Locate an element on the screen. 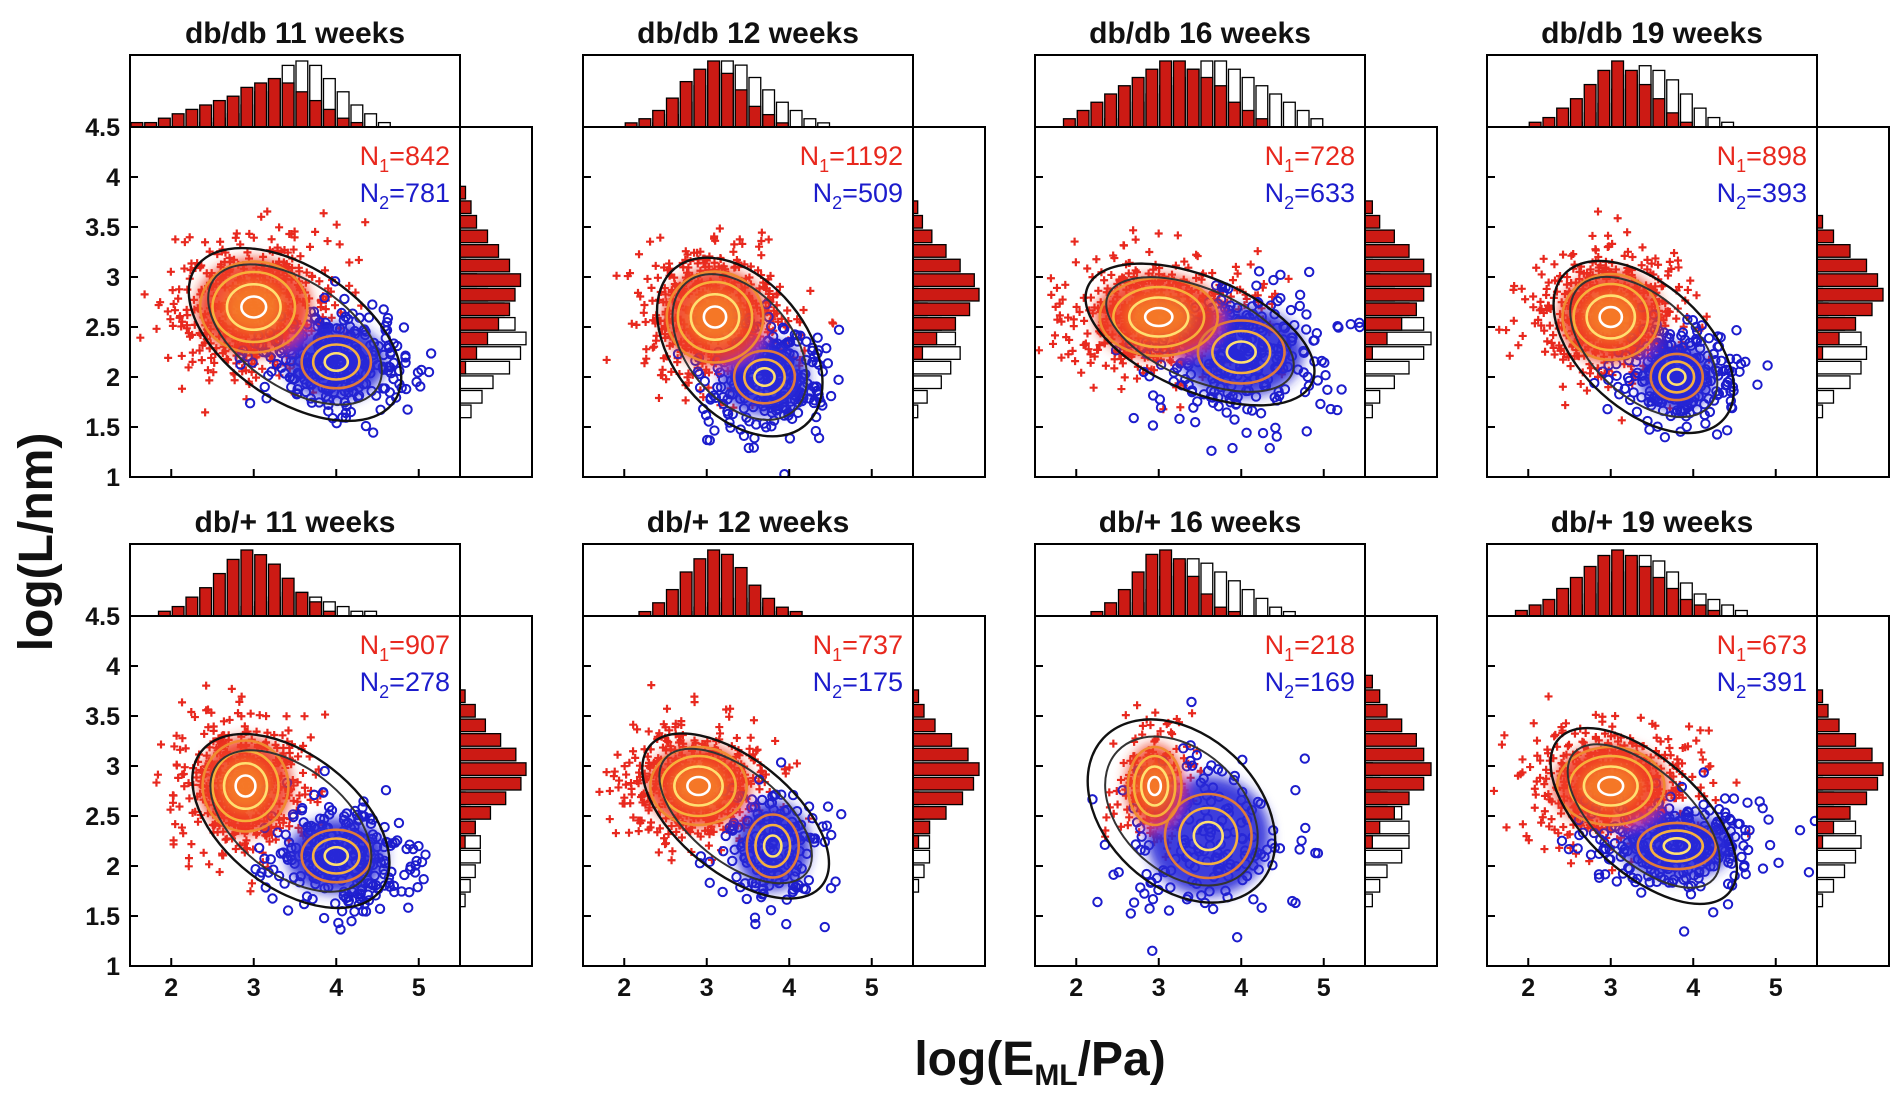 The image size is (1900, 1094). x-axis-label-suffix: /Pa) is located at coordinates (1122, 1059).